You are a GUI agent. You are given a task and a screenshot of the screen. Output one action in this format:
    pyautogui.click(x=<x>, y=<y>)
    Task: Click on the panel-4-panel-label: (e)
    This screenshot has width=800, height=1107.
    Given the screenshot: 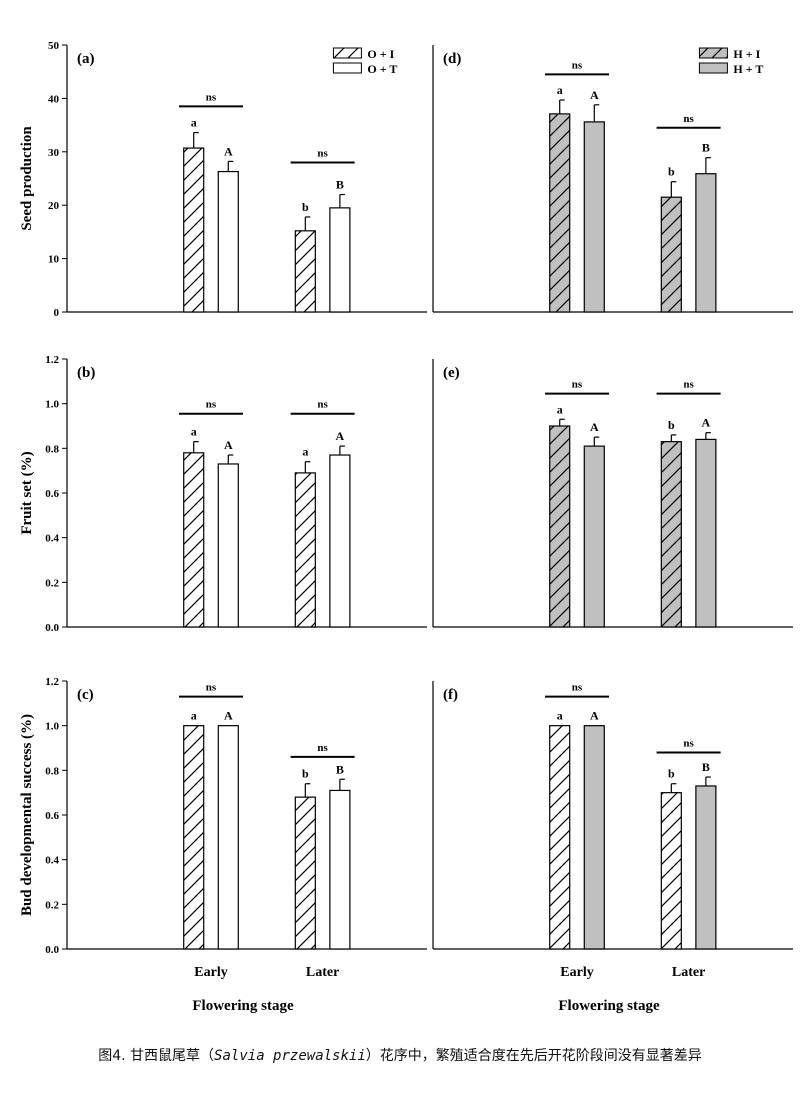 What is the action you would take?
    pyautogui.click(x=451, y=373)
    